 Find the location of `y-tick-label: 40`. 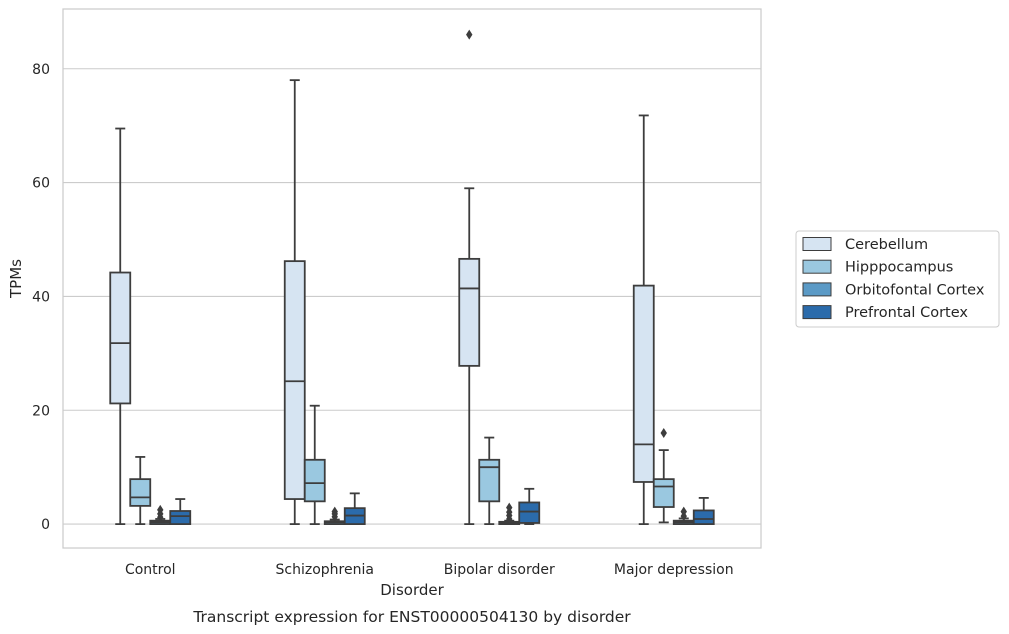

y-tick-label: 40 is located at coordinates (41, 297).